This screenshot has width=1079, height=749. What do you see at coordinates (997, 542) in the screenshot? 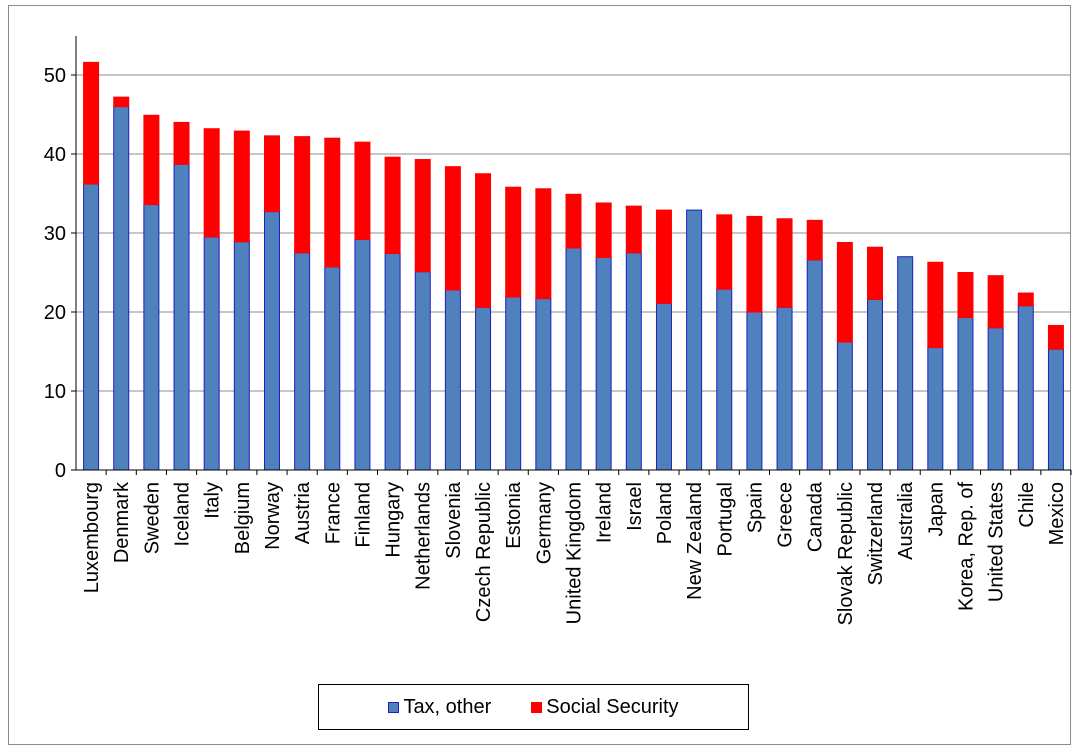
I see `x-tick-label: United States` at bounding box center [997, 542].